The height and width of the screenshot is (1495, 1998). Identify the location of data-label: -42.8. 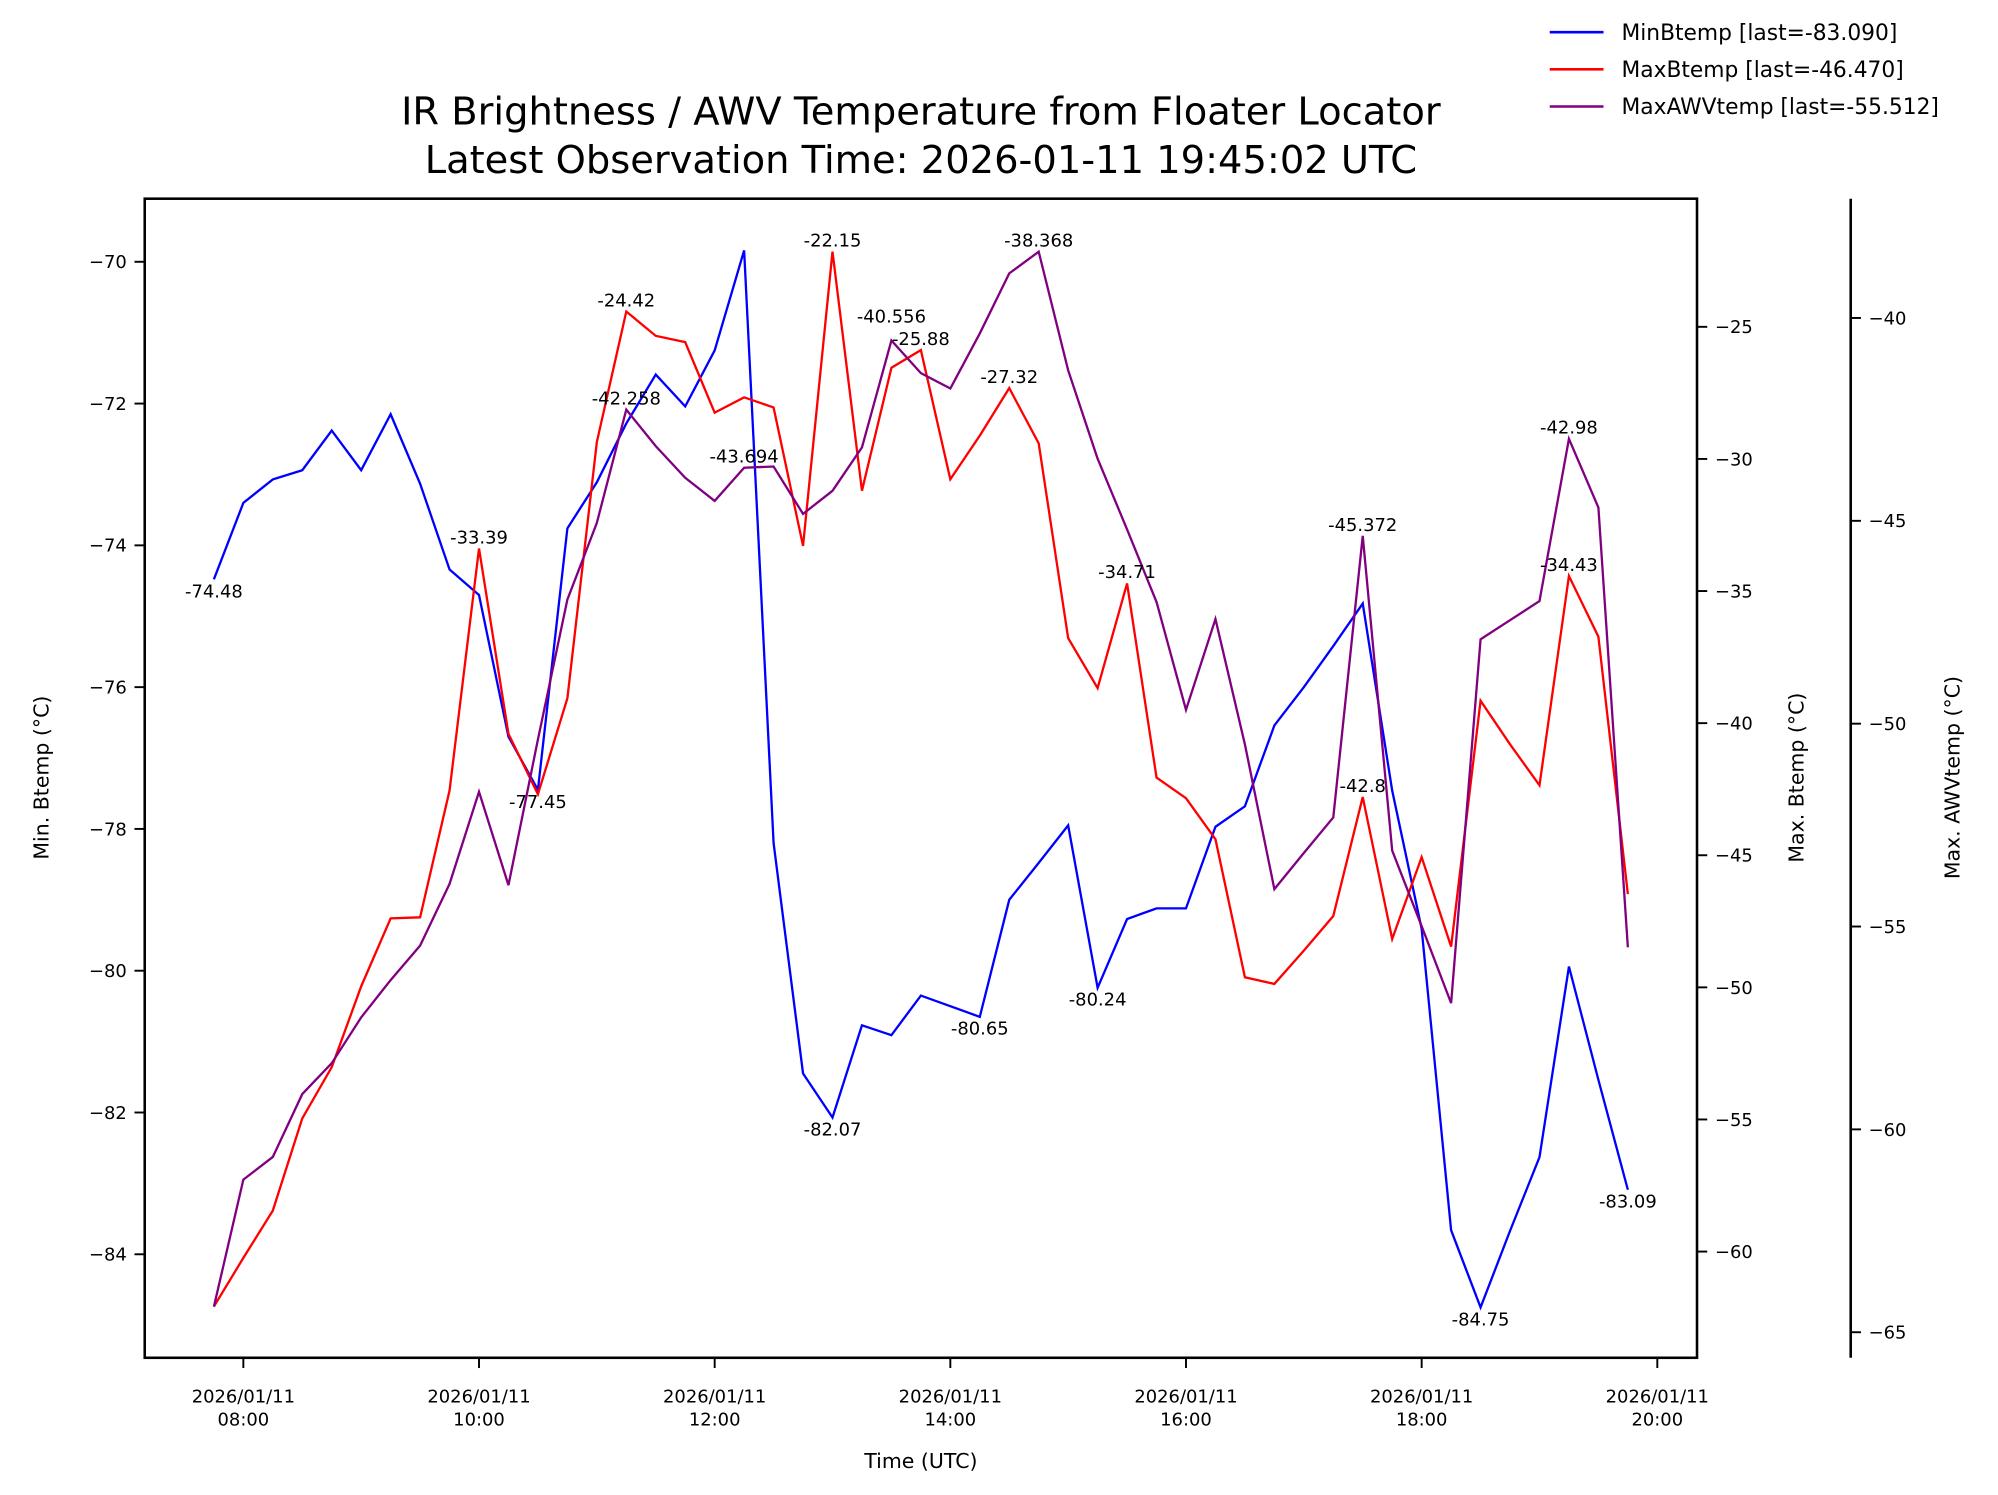
(1363, 786).